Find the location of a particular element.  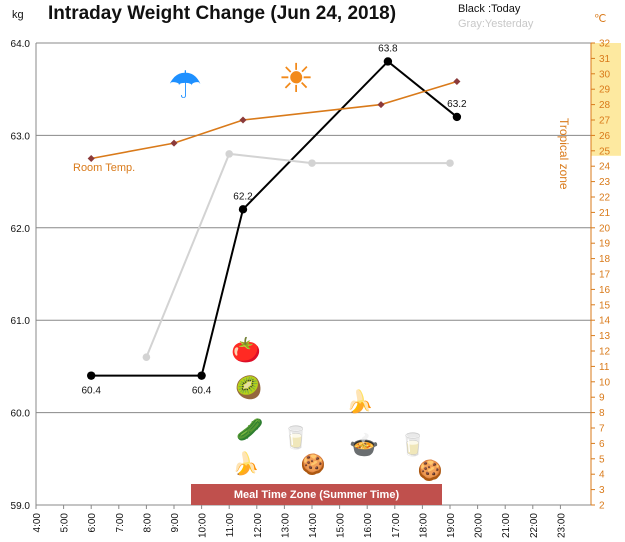

umbrella-icon: ☂ is located at coordinates (185, 85).